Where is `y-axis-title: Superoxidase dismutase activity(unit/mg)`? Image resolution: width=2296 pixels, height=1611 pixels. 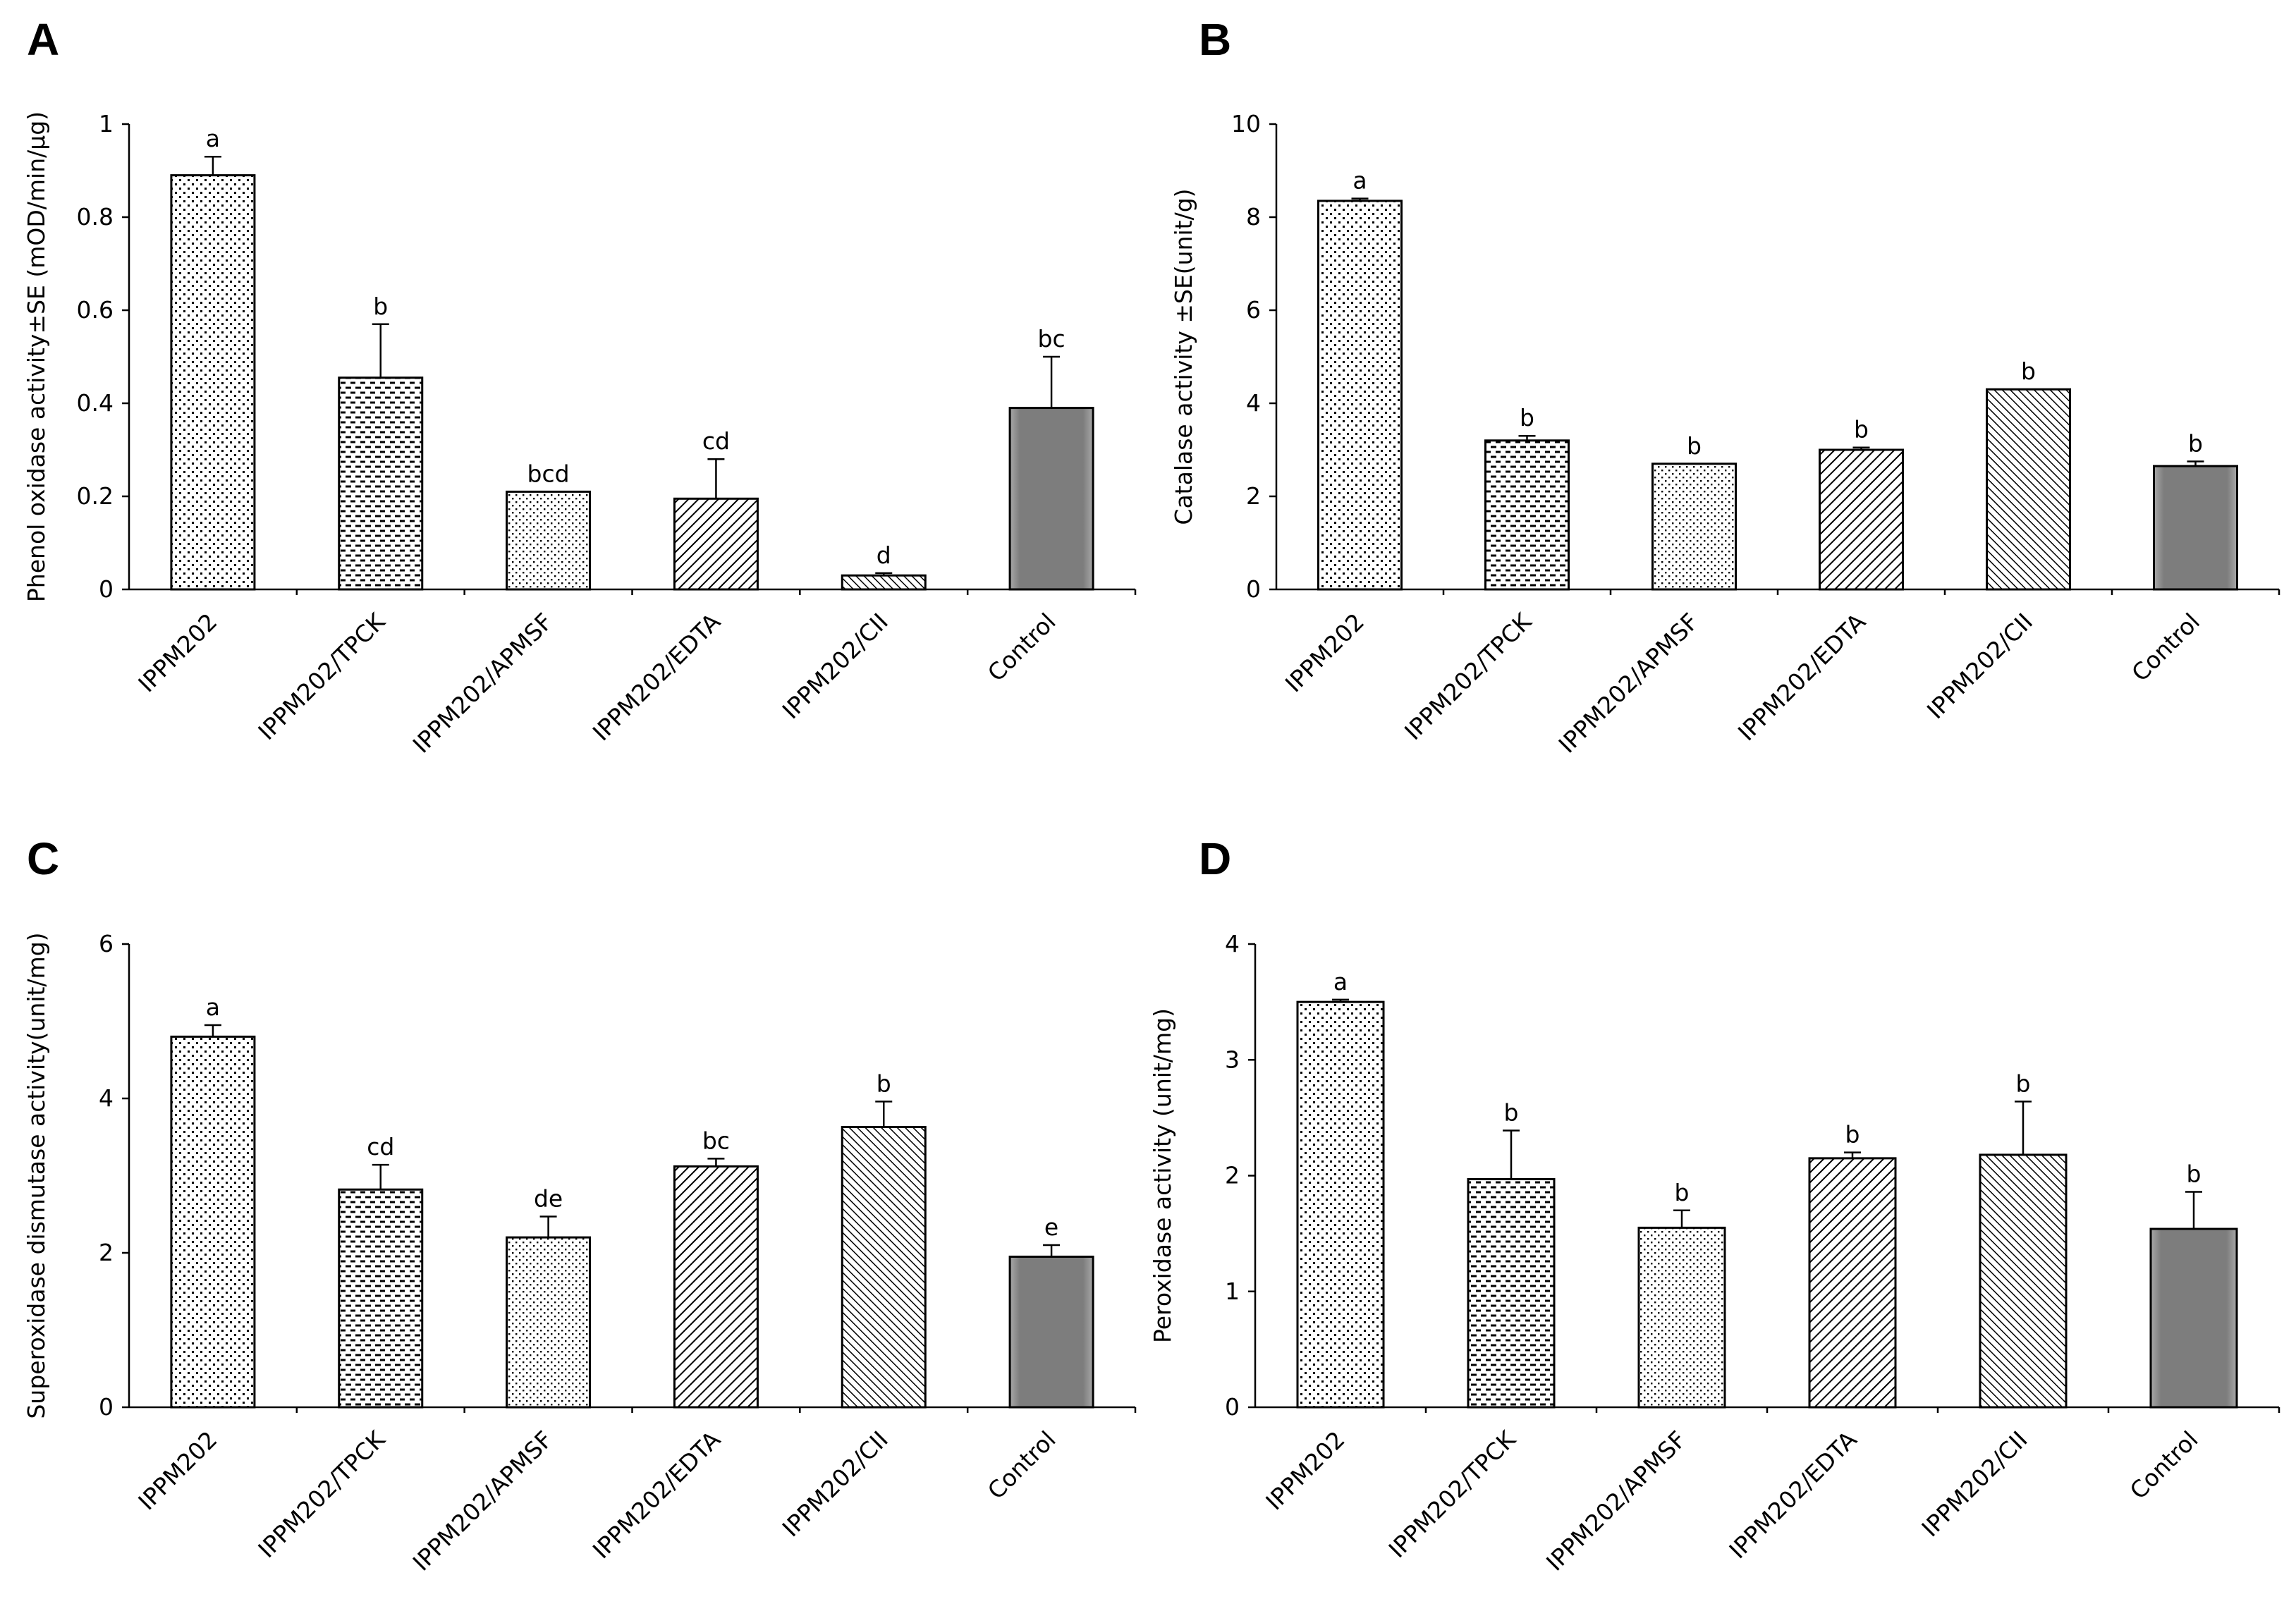 y-axis-title: Superoxidase dismutase activity(unit/mg) is located at coordinates (36, 1175).